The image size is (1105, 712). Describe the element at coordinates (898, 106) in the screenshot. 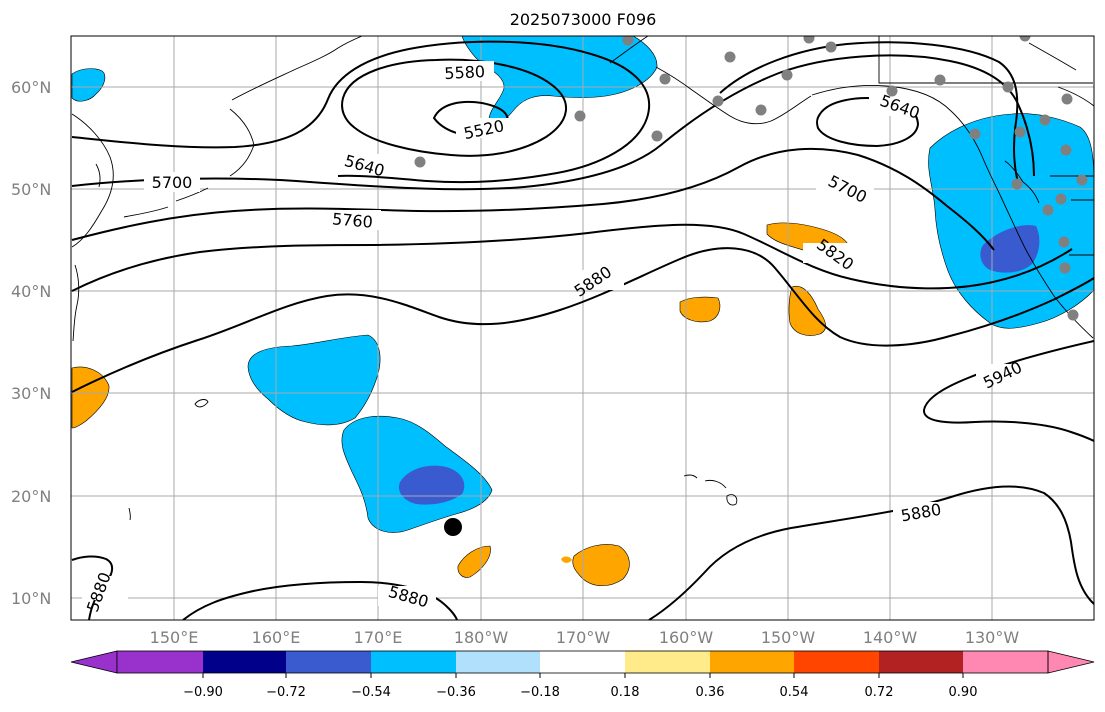

I see `contour-label-bg-5640-right` at that location.